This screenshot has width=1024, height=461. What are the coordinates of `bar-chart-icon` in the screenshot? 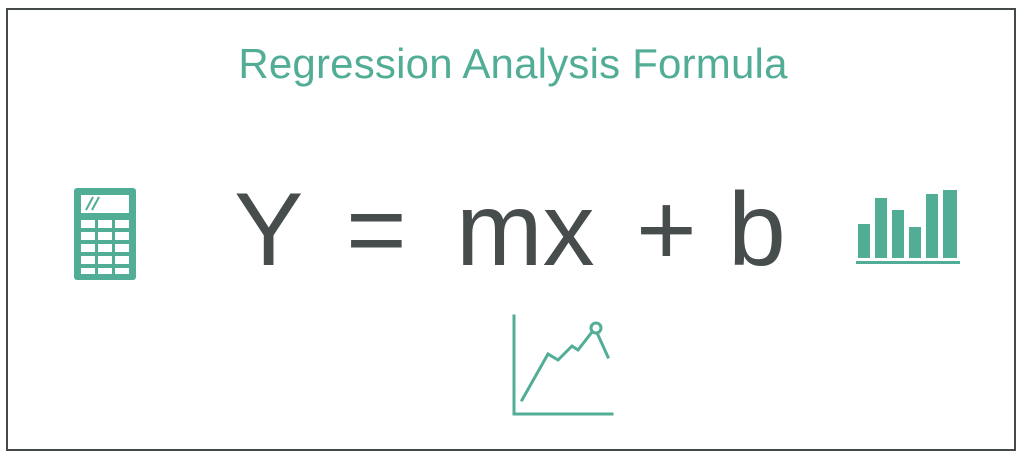 It's located at (908, 227).